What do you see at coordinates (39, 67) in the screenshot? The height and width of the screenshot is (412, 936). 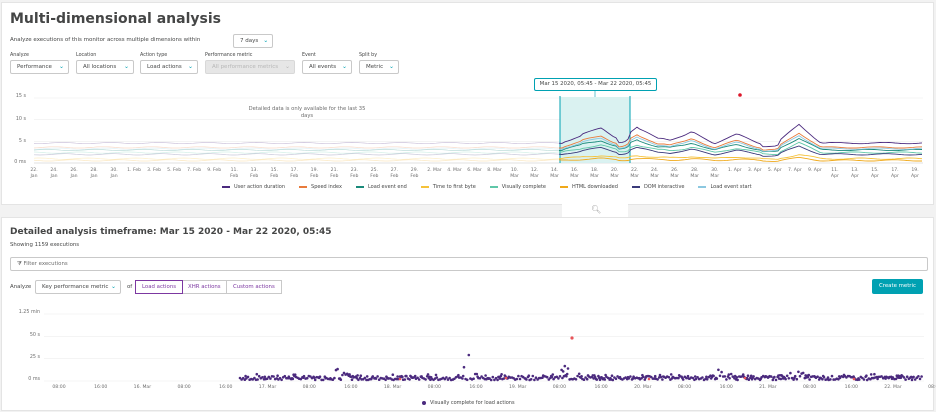 I see `analyze-dropdown: Performance ⌄` at bounding box center [39, 67].